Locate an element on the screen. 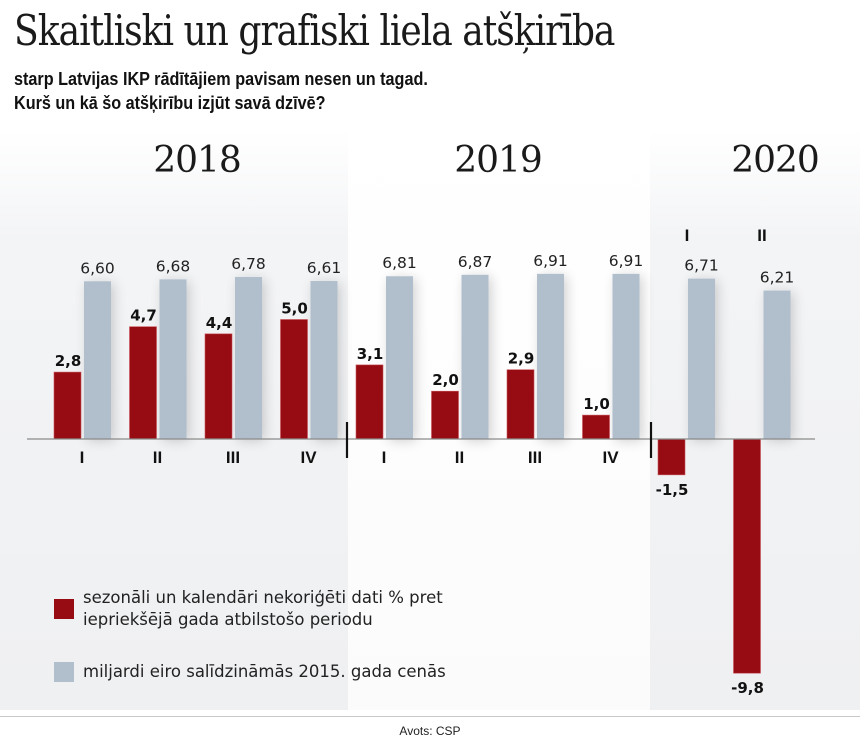 The image size is (860, 744). data-label-gdp: 6,81 is located at coordinates (399, 263).